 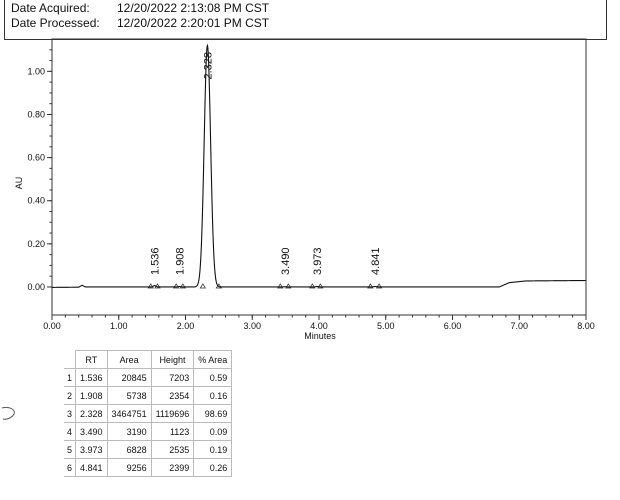 What do you see at coordinates (386, 326) in the screenshot?
I see `x-tick-label: 5.00` at bounding box center [386, 326].